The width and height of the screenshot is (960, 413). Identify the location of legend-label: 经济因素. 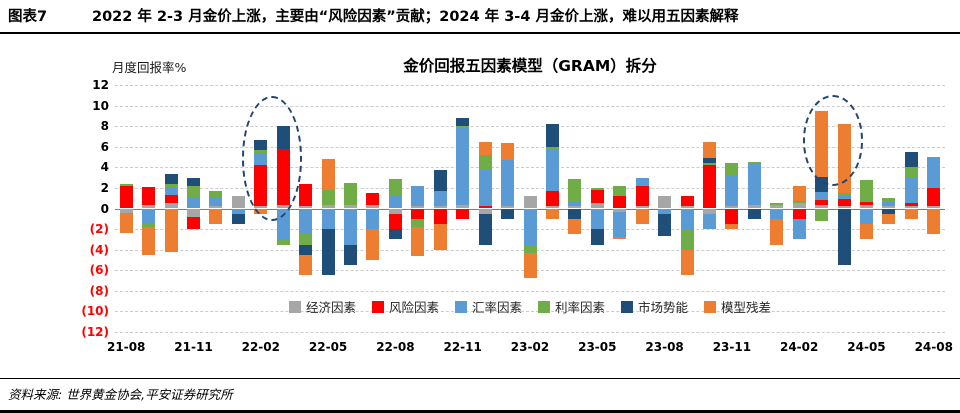
(330, 307).